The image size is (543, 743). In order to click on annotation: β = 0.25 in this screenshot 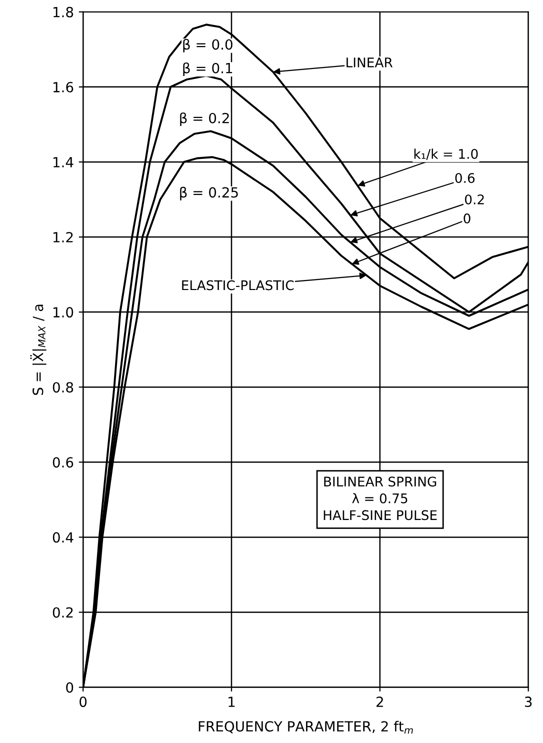, I will do `click(209, 193)`.